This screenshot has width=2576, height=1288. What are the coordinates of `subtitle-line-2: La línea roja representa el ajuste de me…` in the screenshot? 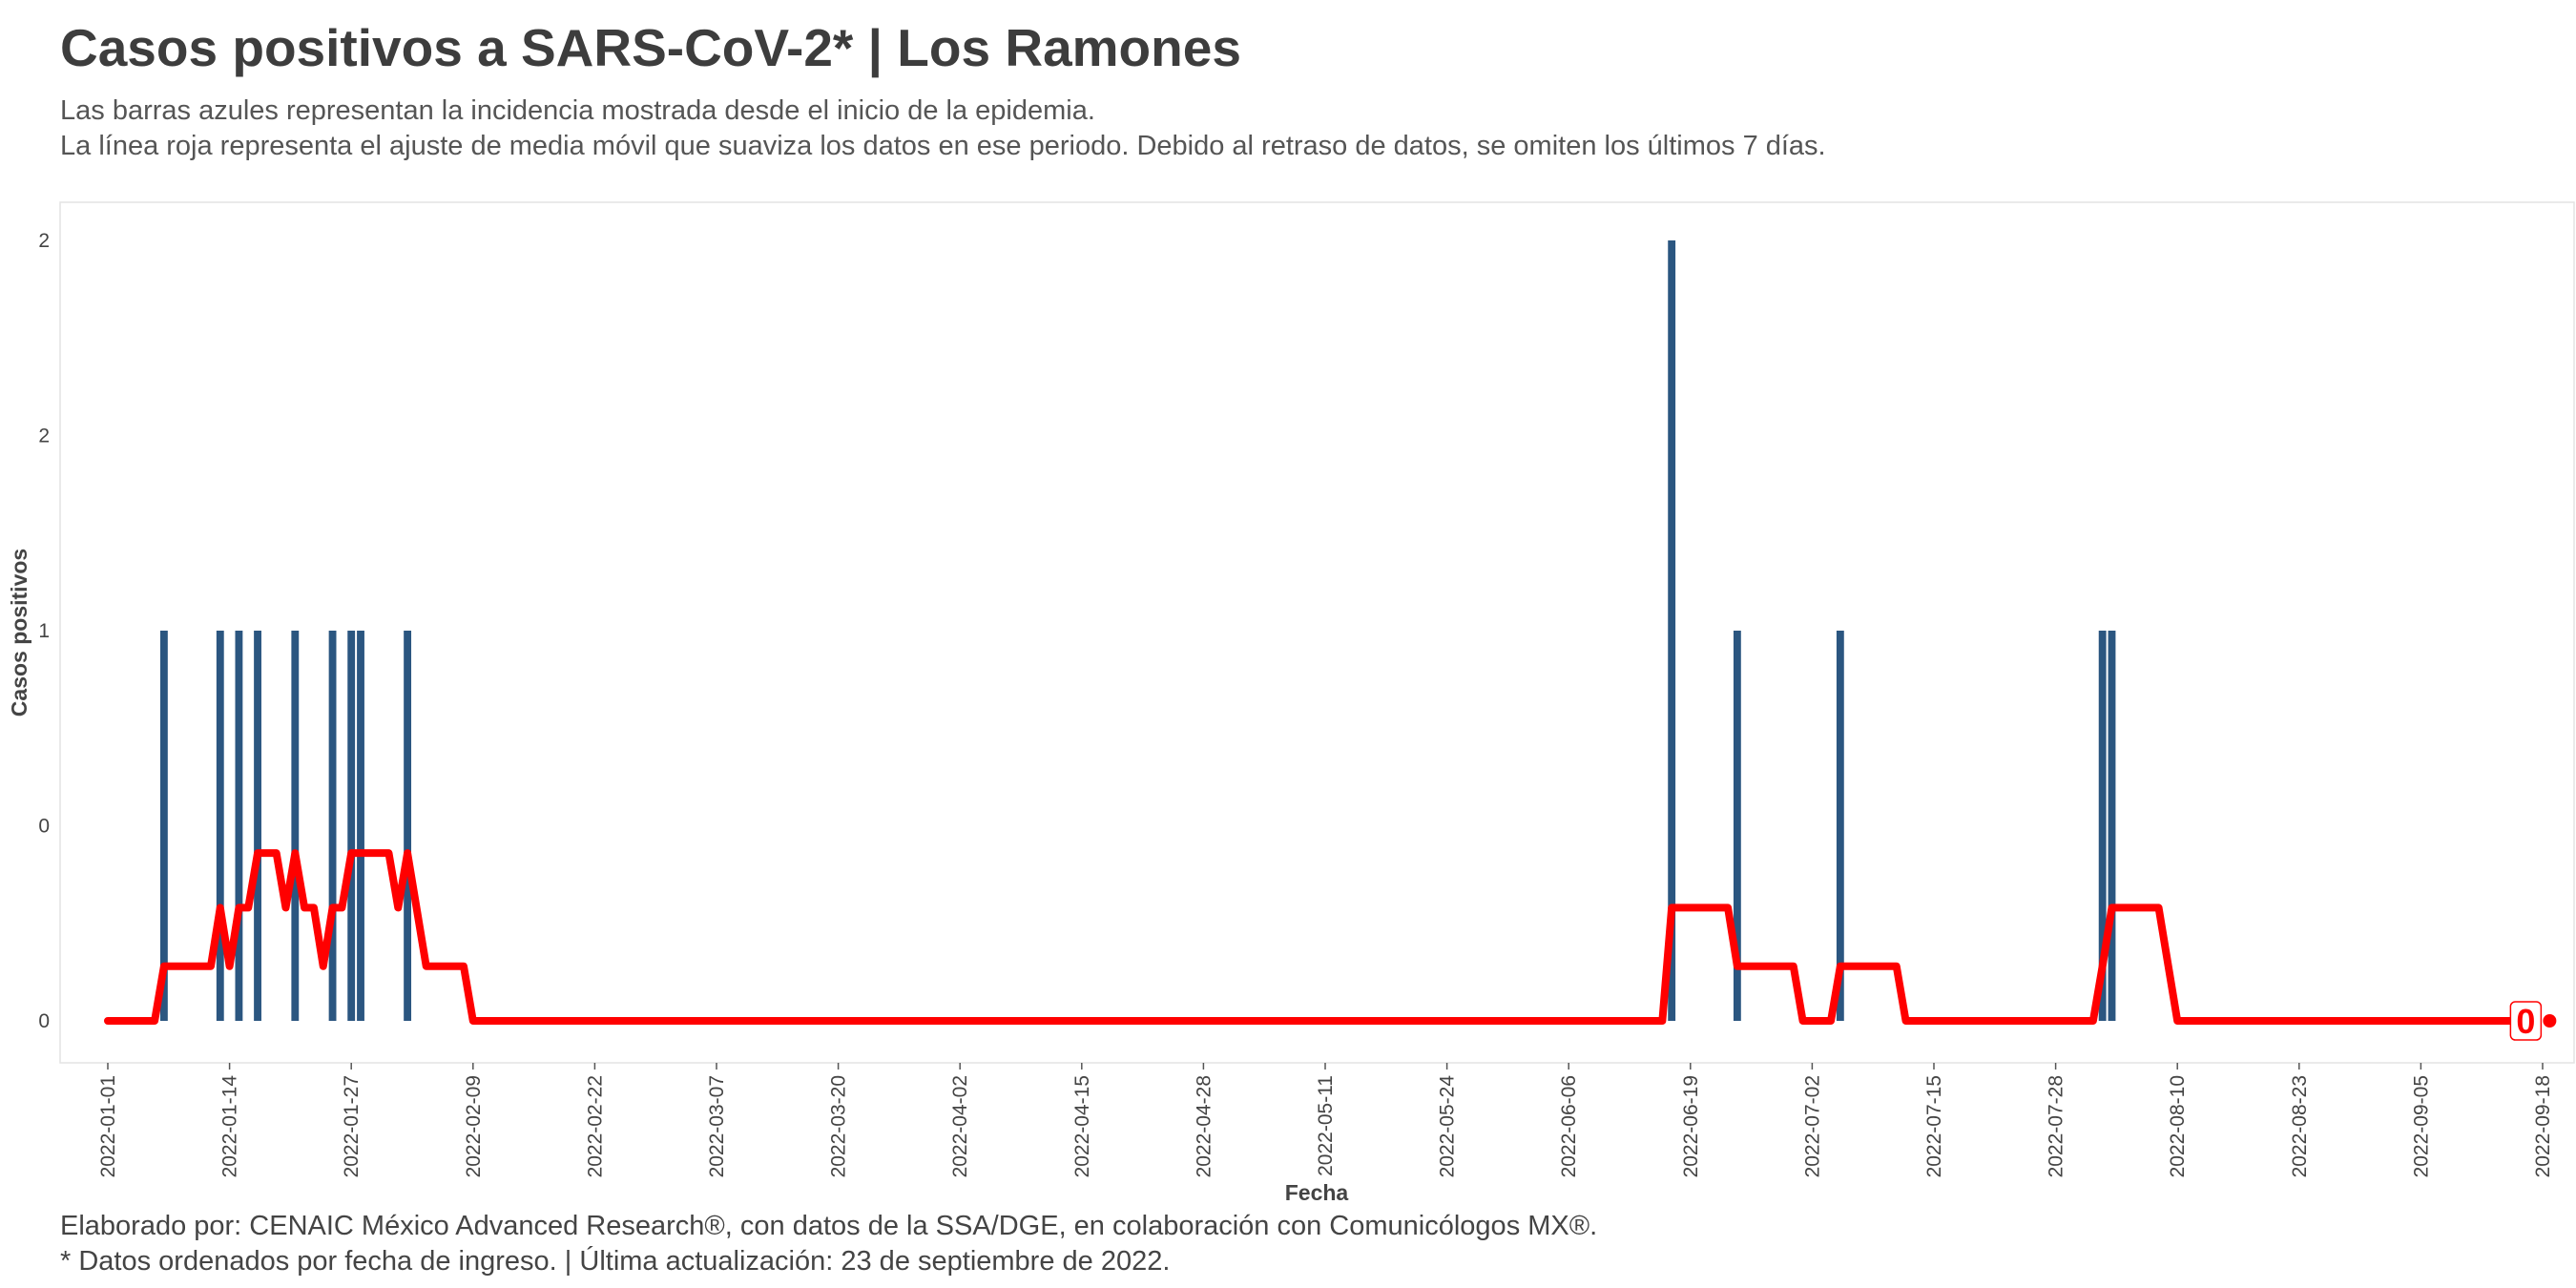 It's located at (943, 146).